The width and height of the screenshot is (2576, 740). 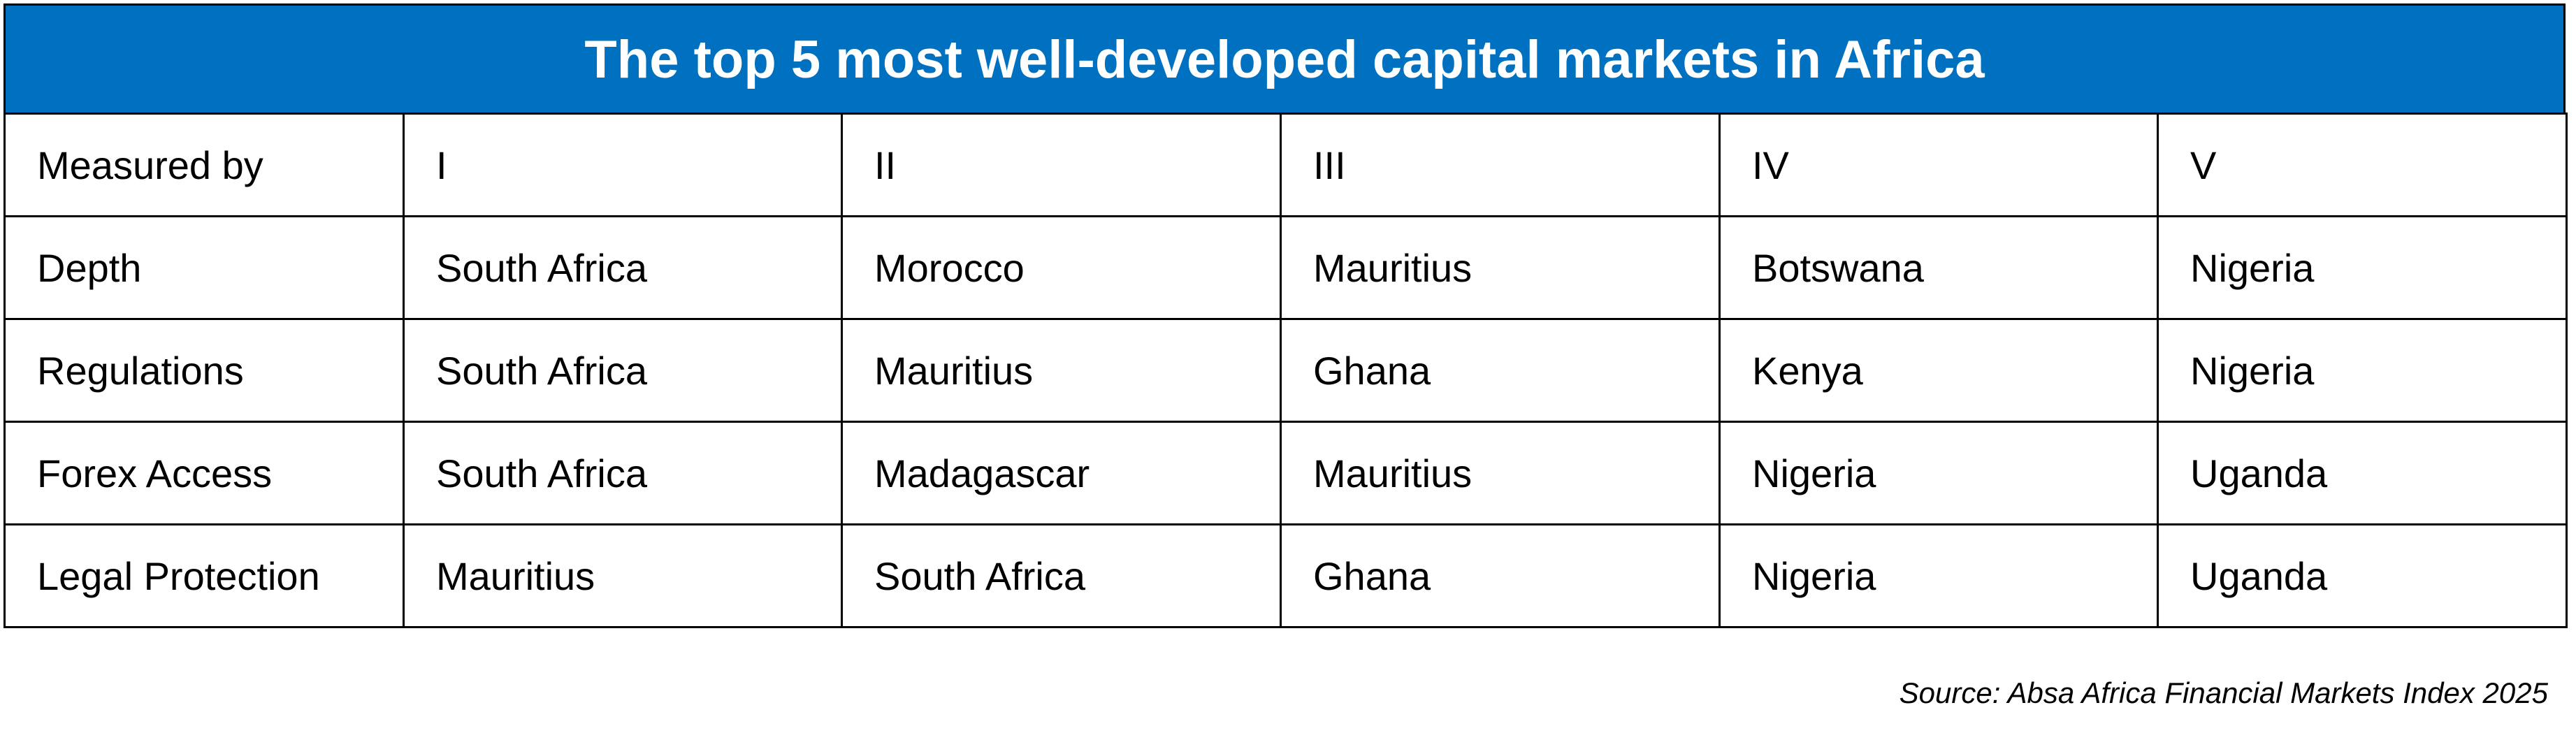 I want to click on cell: V, so click(x=2362, y=165).